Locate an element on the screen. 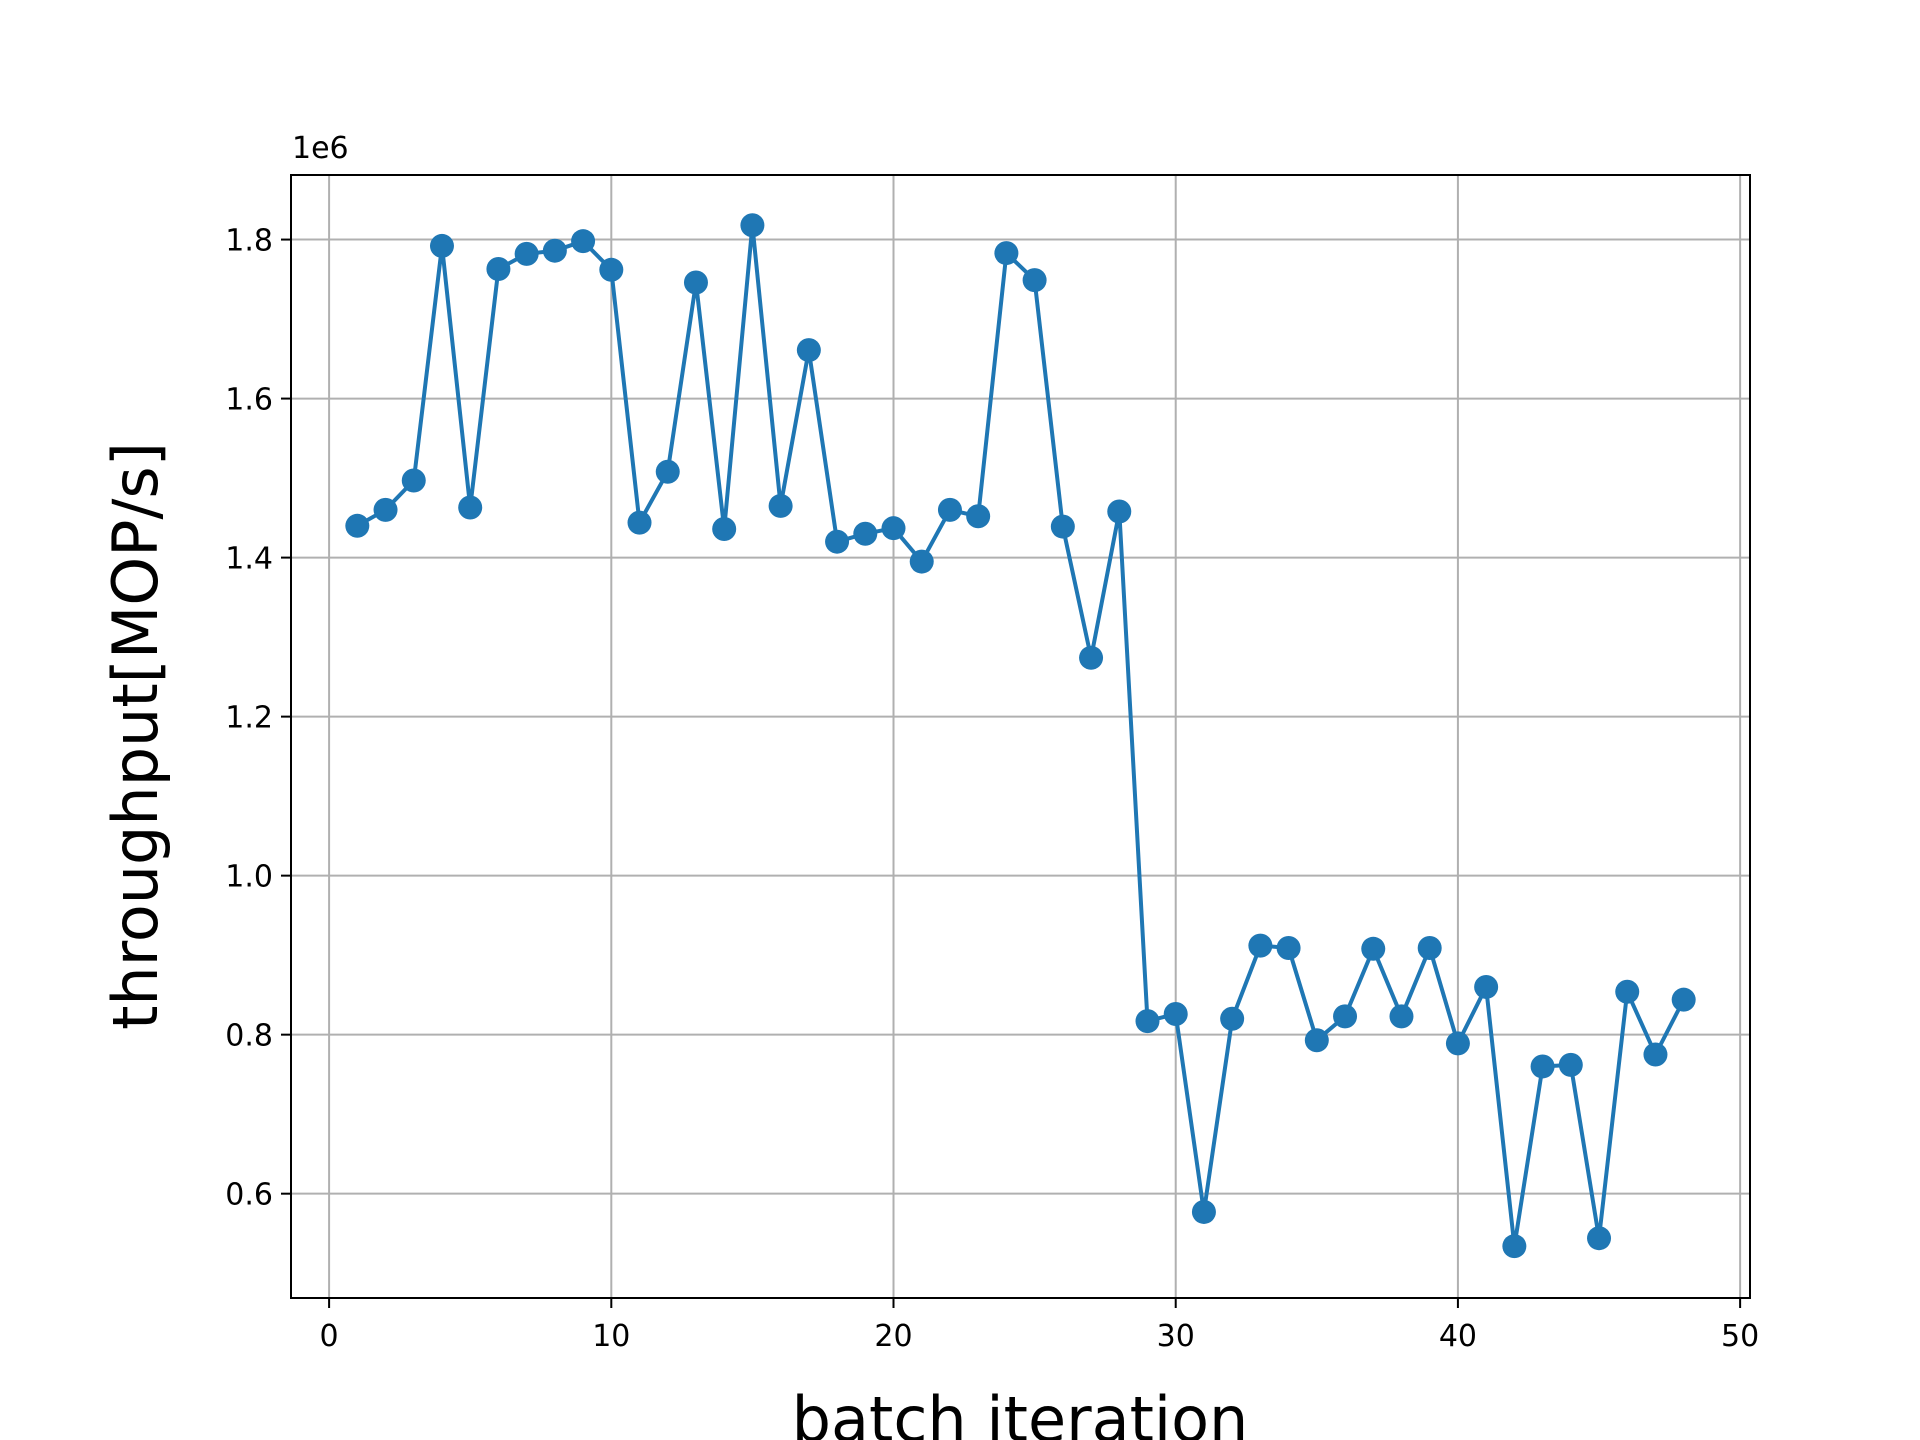  x-tick-label: 40 is located at coordinates (1458, 1336).